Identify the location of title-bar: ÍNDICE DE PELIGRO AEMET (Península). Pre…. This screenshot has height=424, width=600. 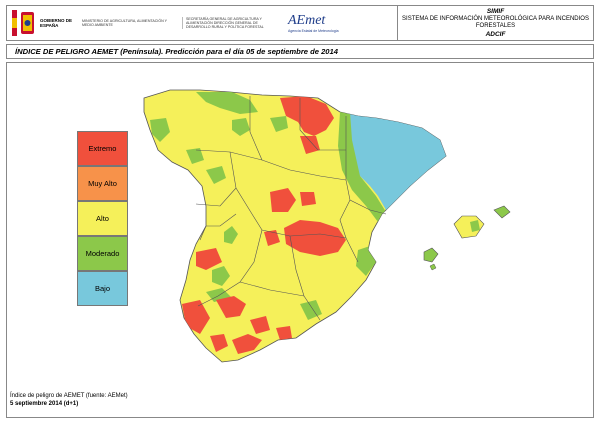
(300, 51).